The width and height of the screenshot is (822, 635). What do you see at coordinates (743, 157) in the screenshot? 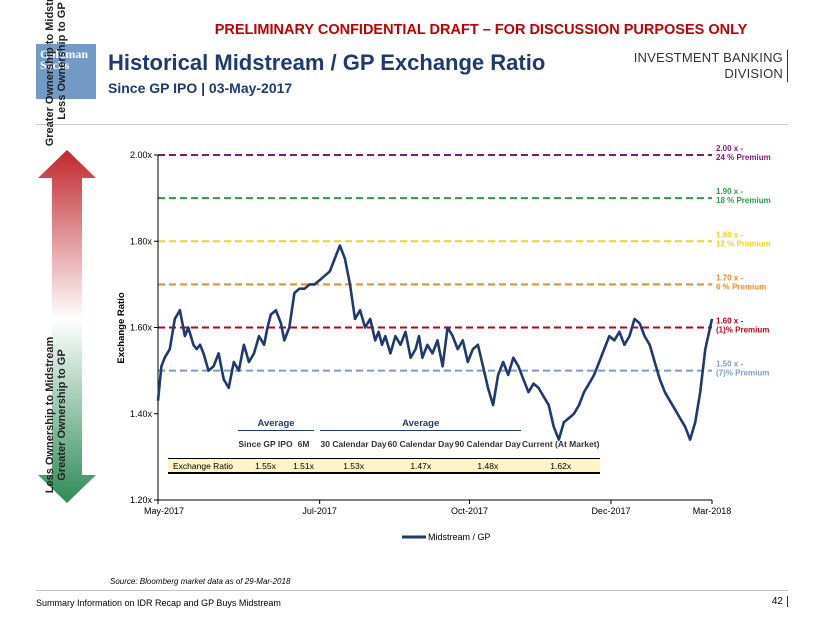
I see `reference-label-premium-0: 24 % Premium` at bounding box center [743, 157].